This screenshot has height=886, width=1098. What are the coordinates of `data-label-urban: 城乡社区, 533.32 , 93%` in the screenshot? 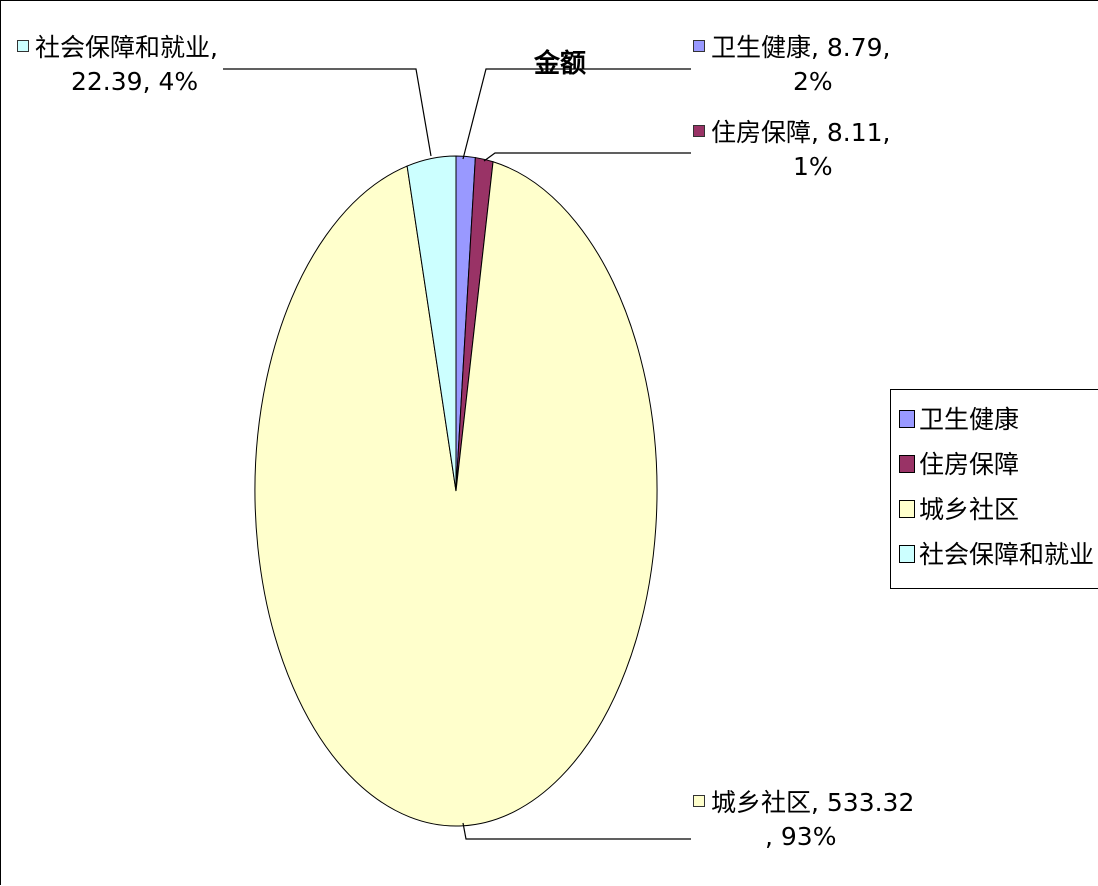 It's located at (803, 820).